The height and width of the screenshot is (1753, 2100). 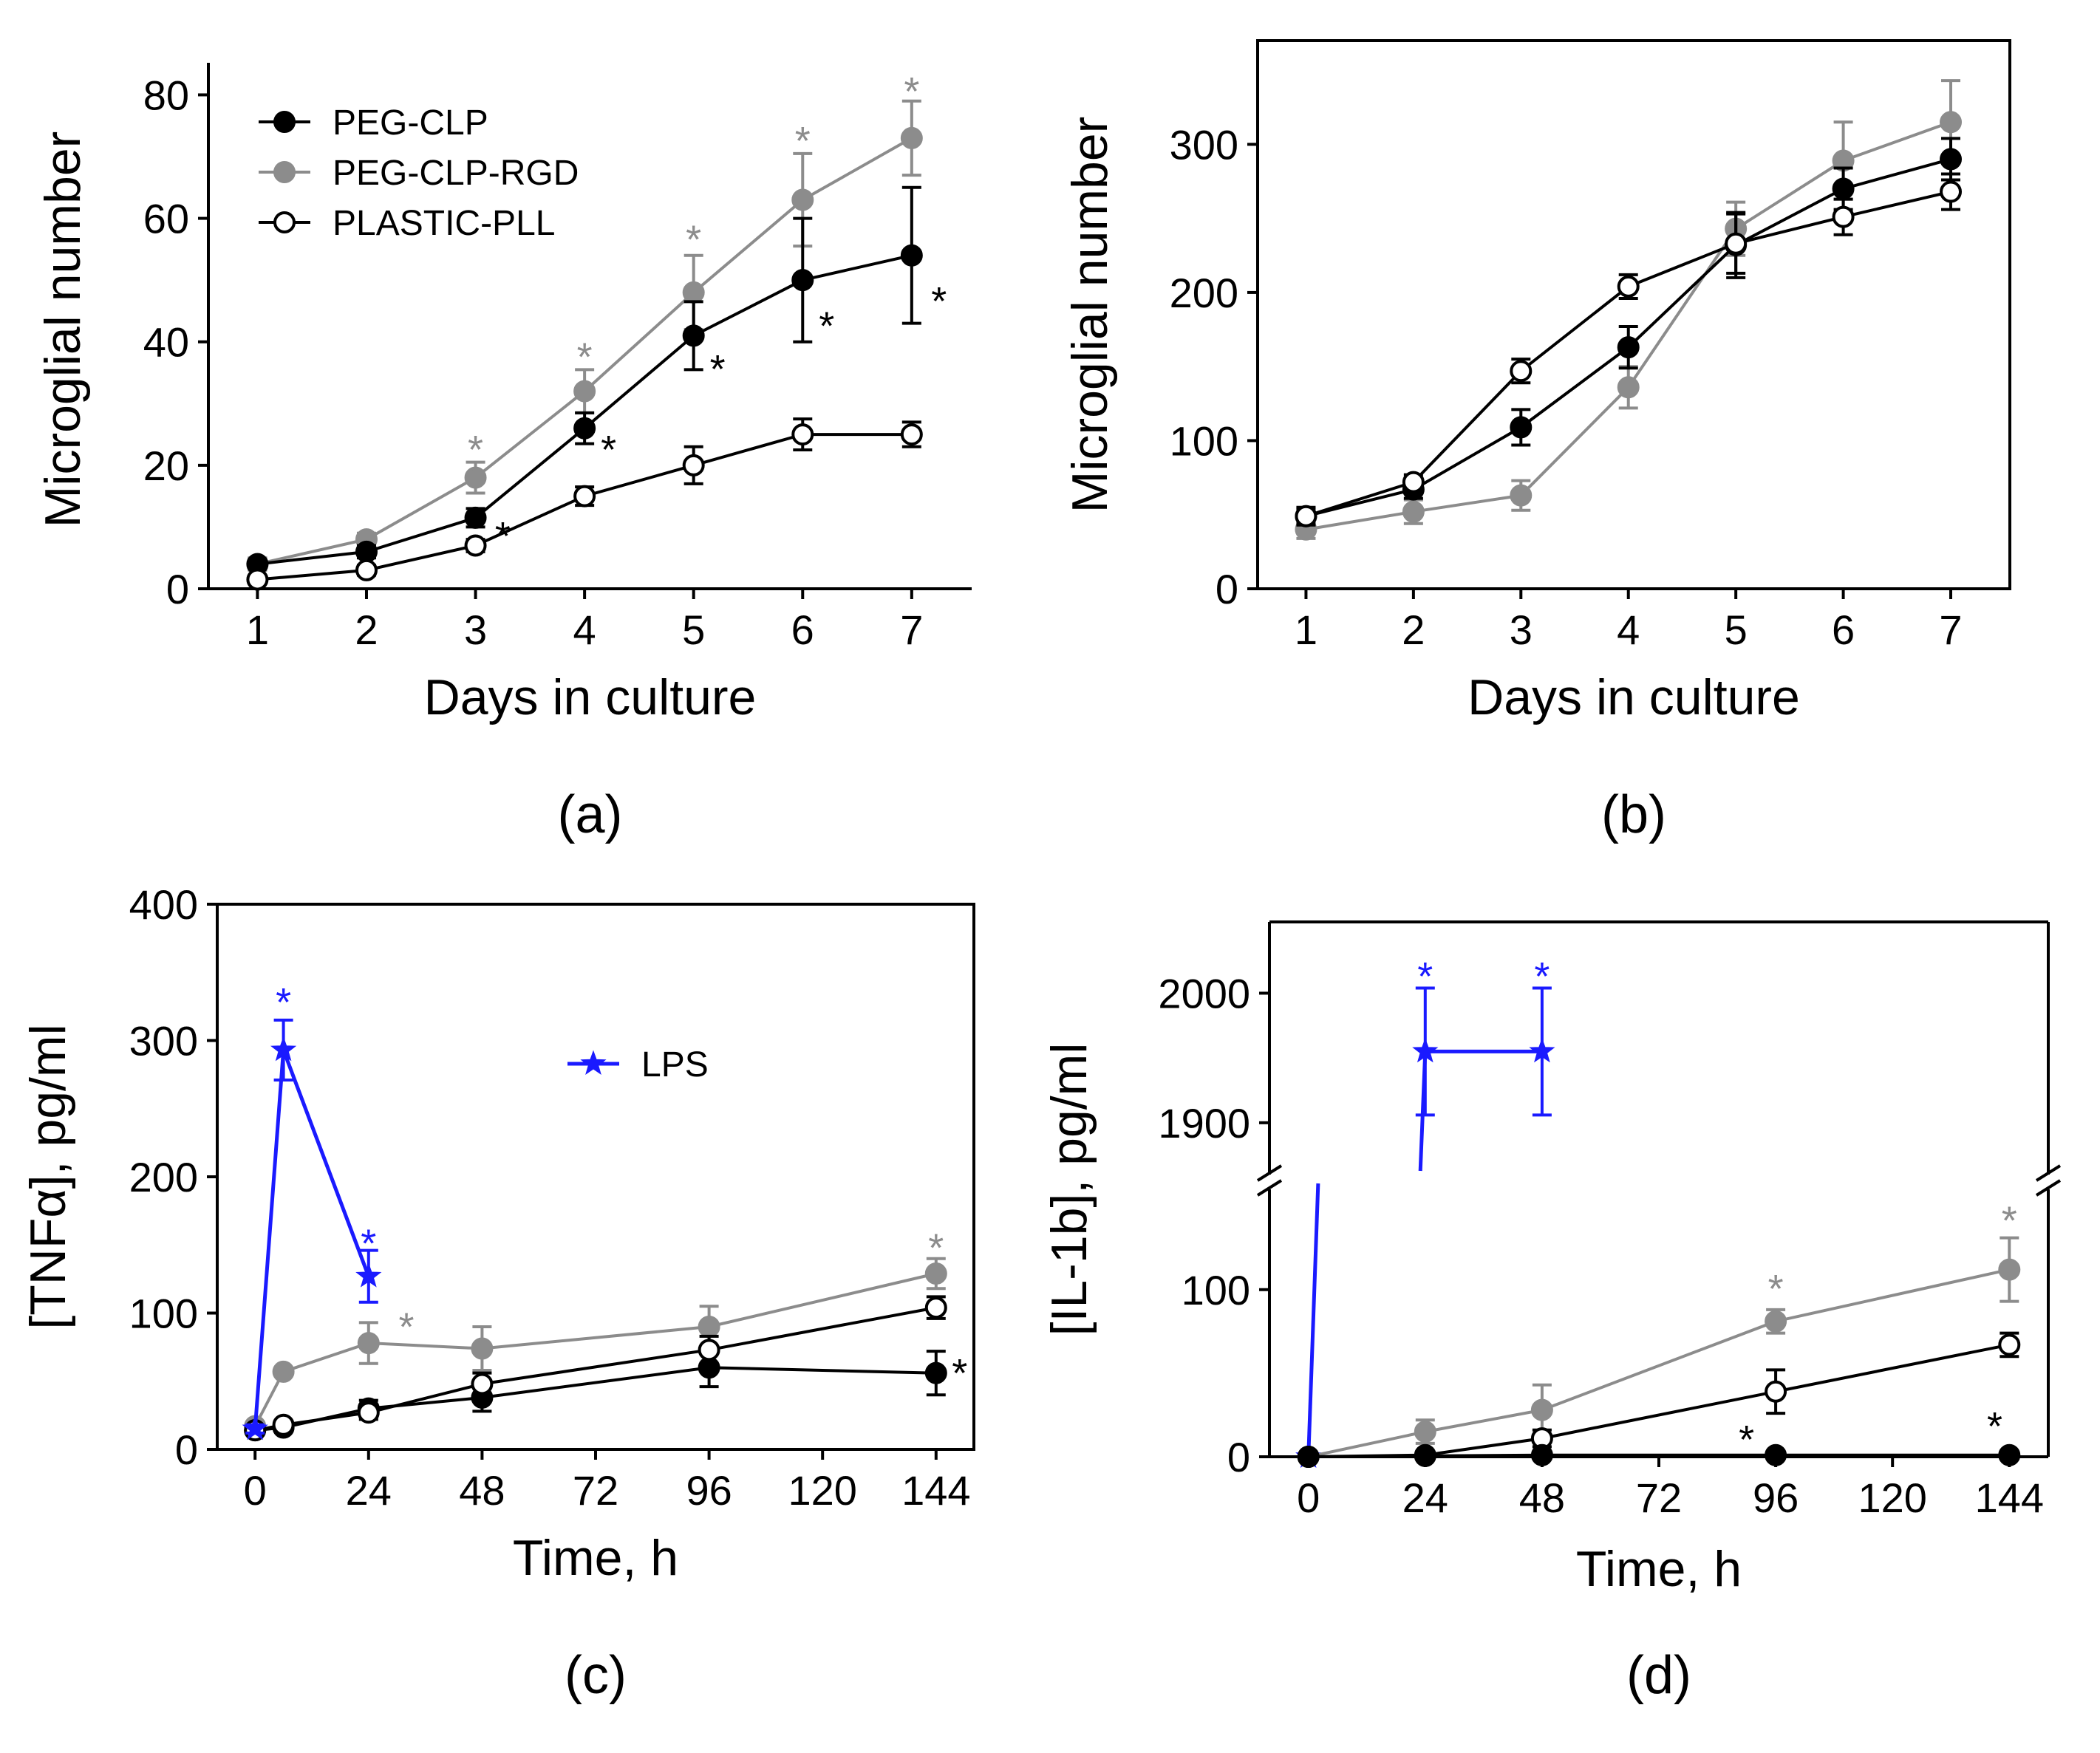 What do you see at coordinates (1227, 589) in the screenshot?
I see `y-tick-label: 0` at bounding box center [1227, 589].